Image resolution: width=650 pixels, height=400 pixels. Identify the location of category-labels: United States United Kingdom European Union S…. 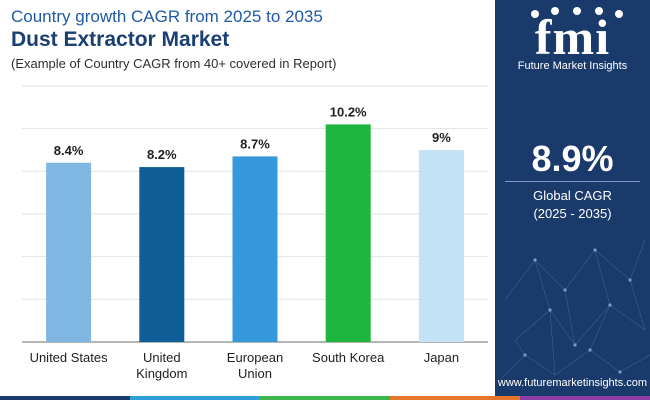
(245, 365).